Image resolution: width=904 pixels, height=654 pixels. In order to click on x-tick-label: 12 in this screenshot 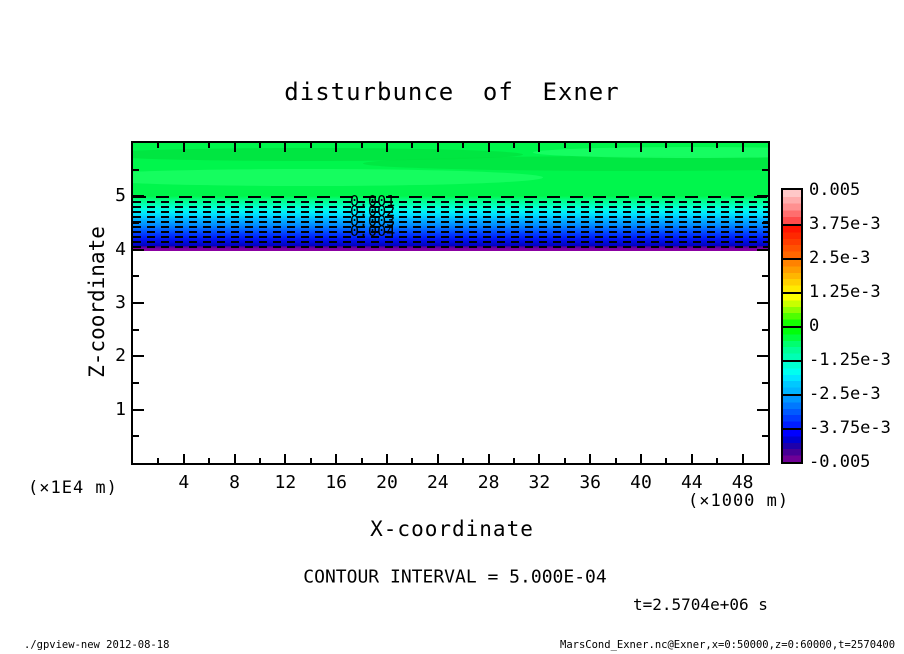, I will do `click(285, 482)`.